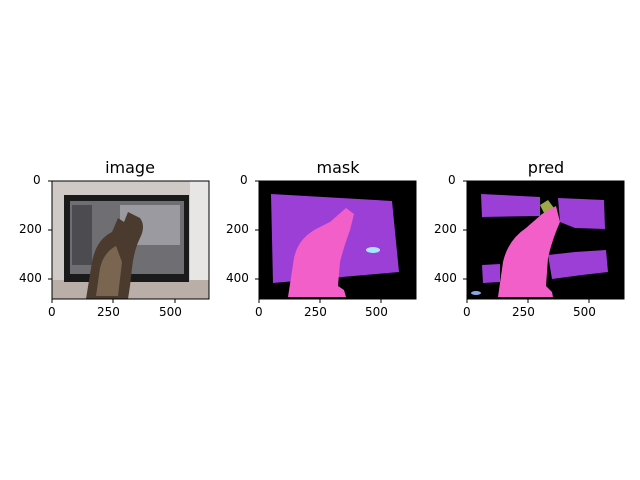 The image size is (640, 480). Describe the element at coordinates (338, 167) in the screenshot. I see `panel-title: mask` at that location.